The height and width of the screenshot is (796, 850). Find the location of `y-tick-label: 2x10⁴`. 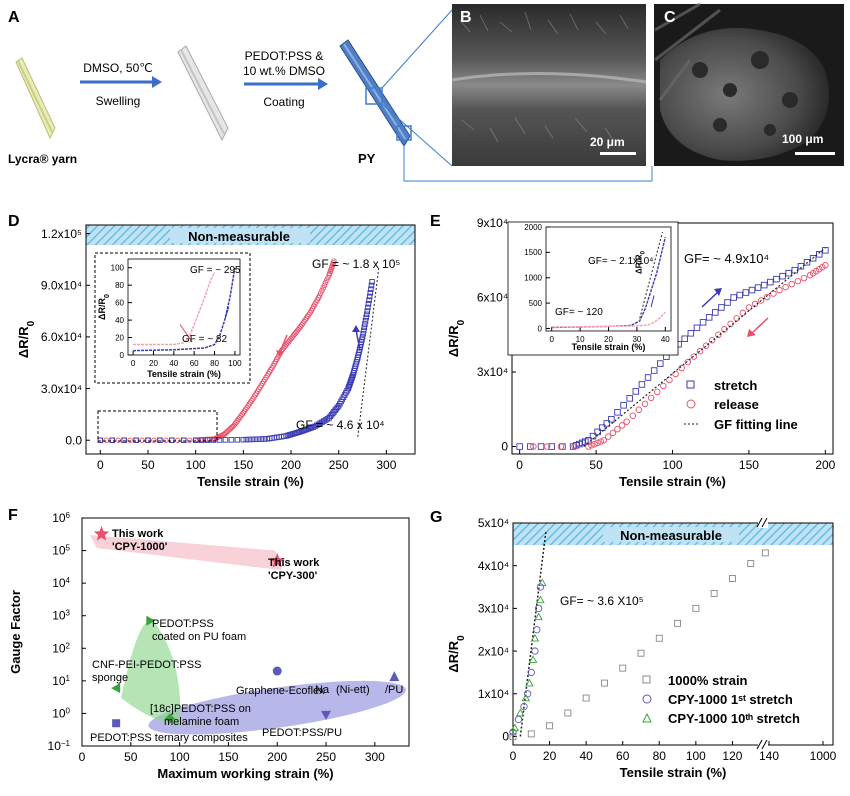

y-tick-label: 2x10⁴ is located at coordinates (493, 651).